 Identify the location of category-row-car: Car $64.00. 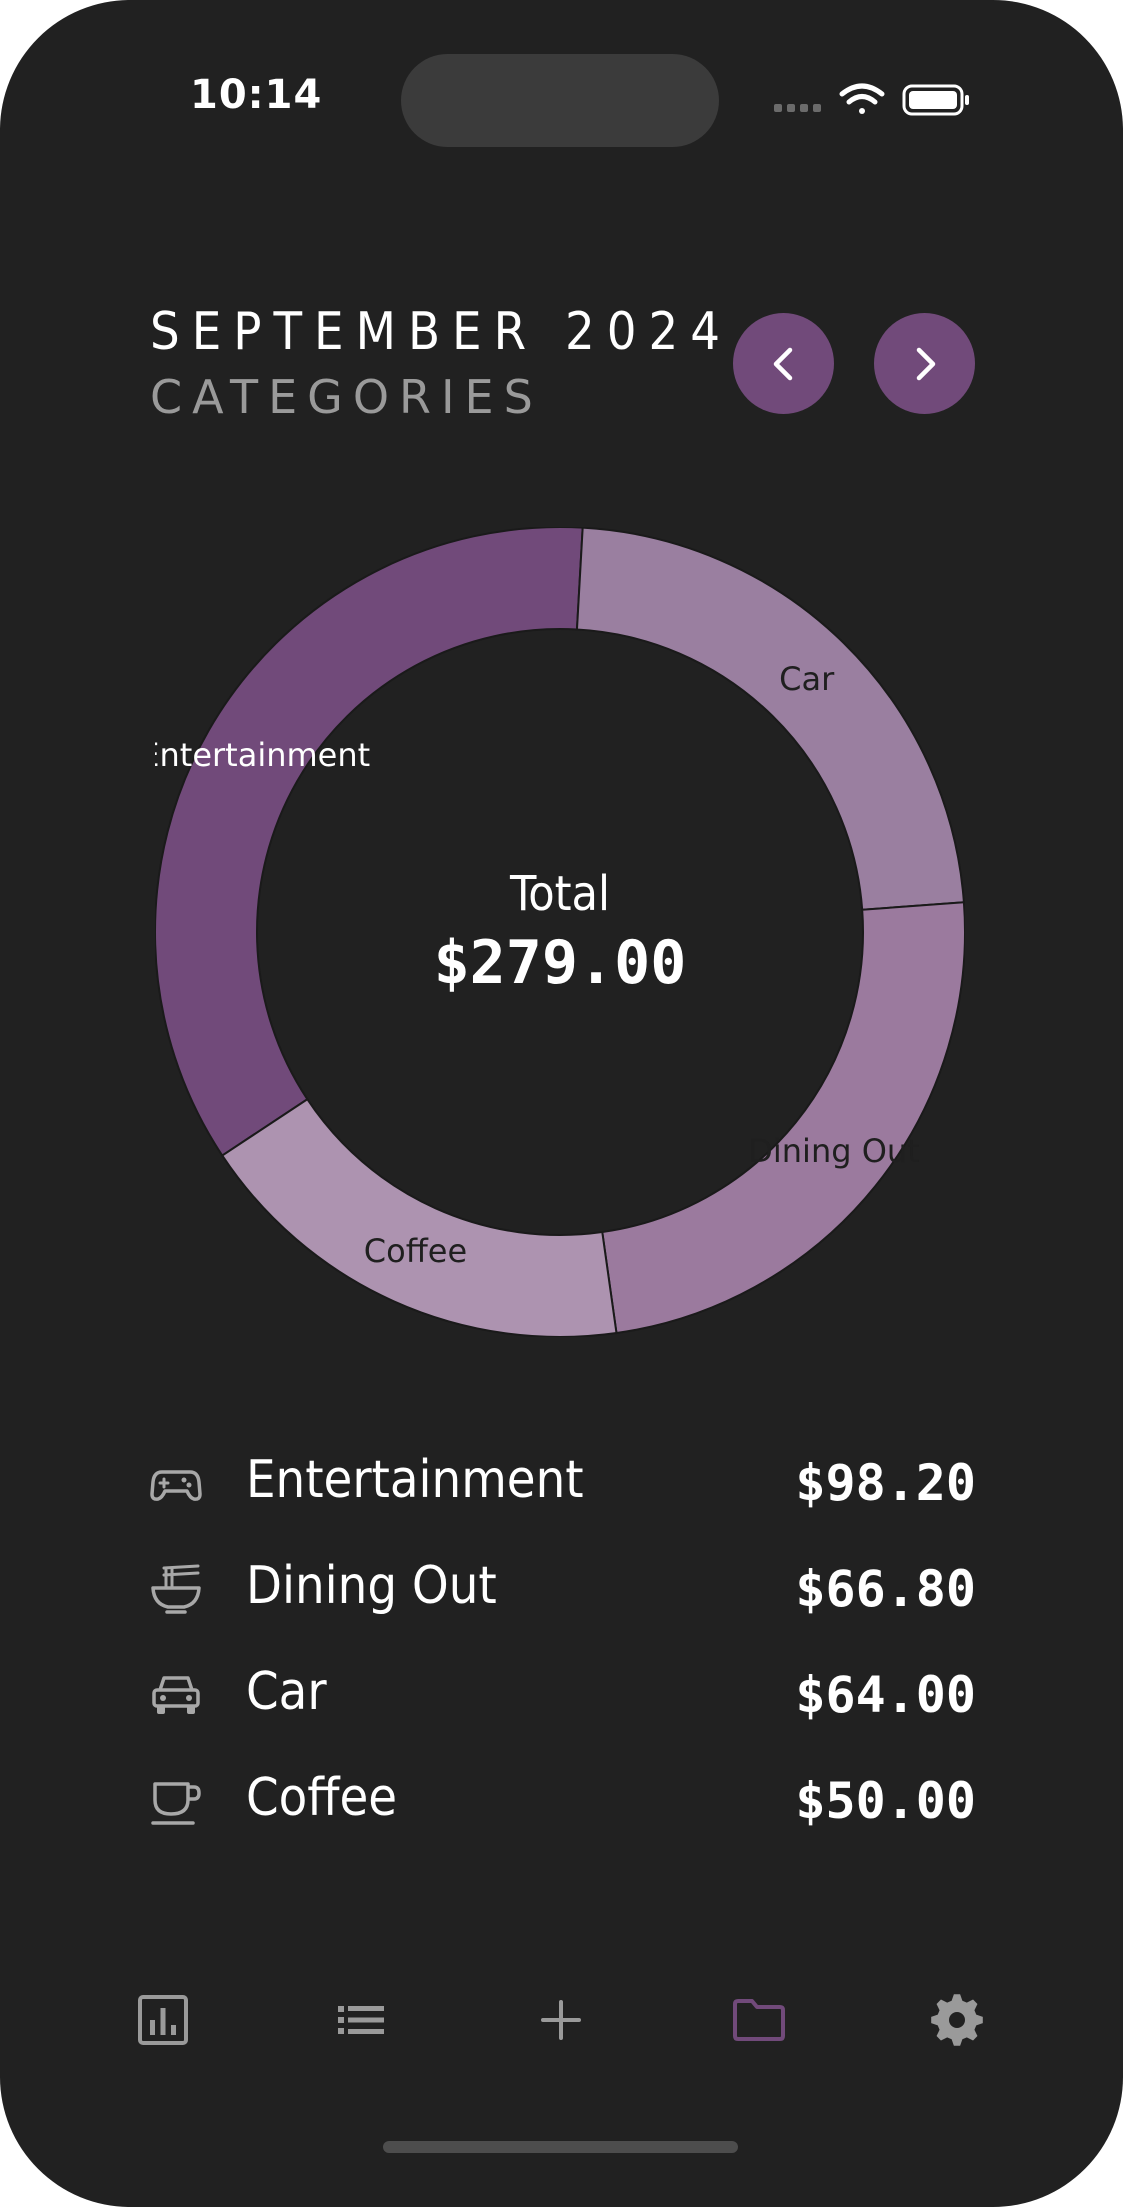
(563, 1696).